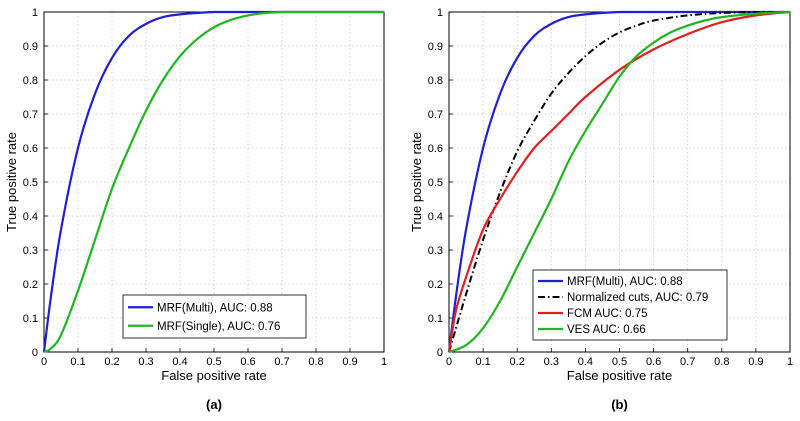  What do you see at coordinates (440, 353) in the screenshot?
I see `chart-b-y-tick-label: 0` at bounding box center [440, 353].